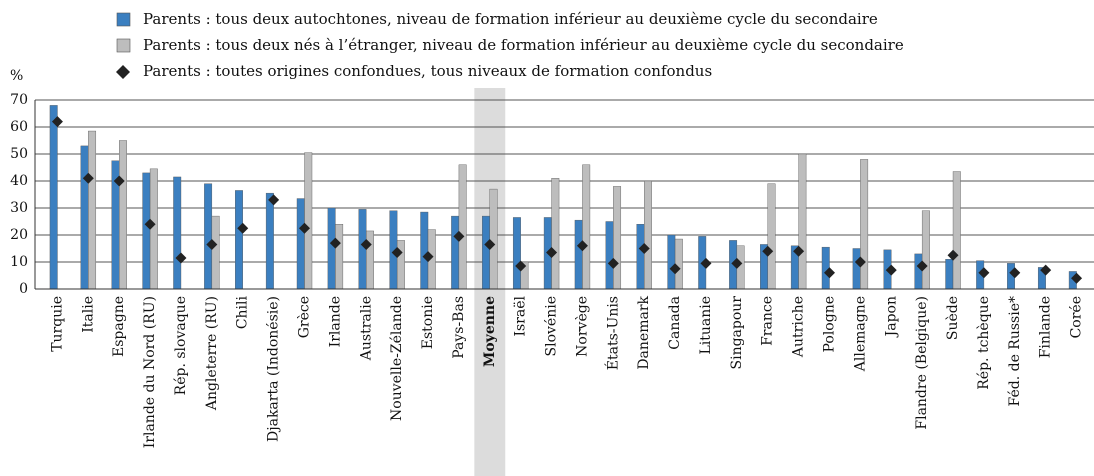 This screenshot has height=476, width=1094. What do you see at coordinates (88, 314) in the screenshot?
I see `x-tick-label: Italie` at bounding box center [88, 314].